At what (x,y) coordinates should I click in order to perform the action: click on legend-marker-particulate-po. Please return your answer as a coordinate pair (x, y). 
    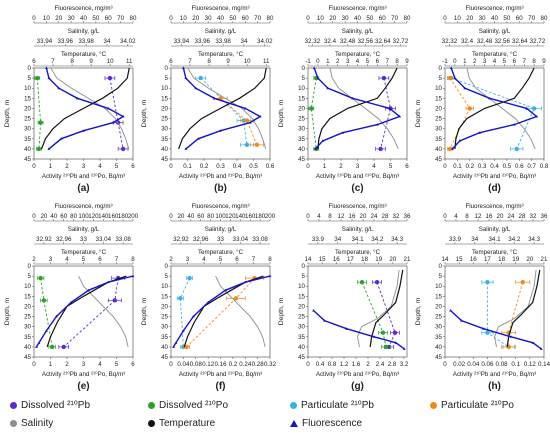
    Looking at the image, I should click on (433, 405).